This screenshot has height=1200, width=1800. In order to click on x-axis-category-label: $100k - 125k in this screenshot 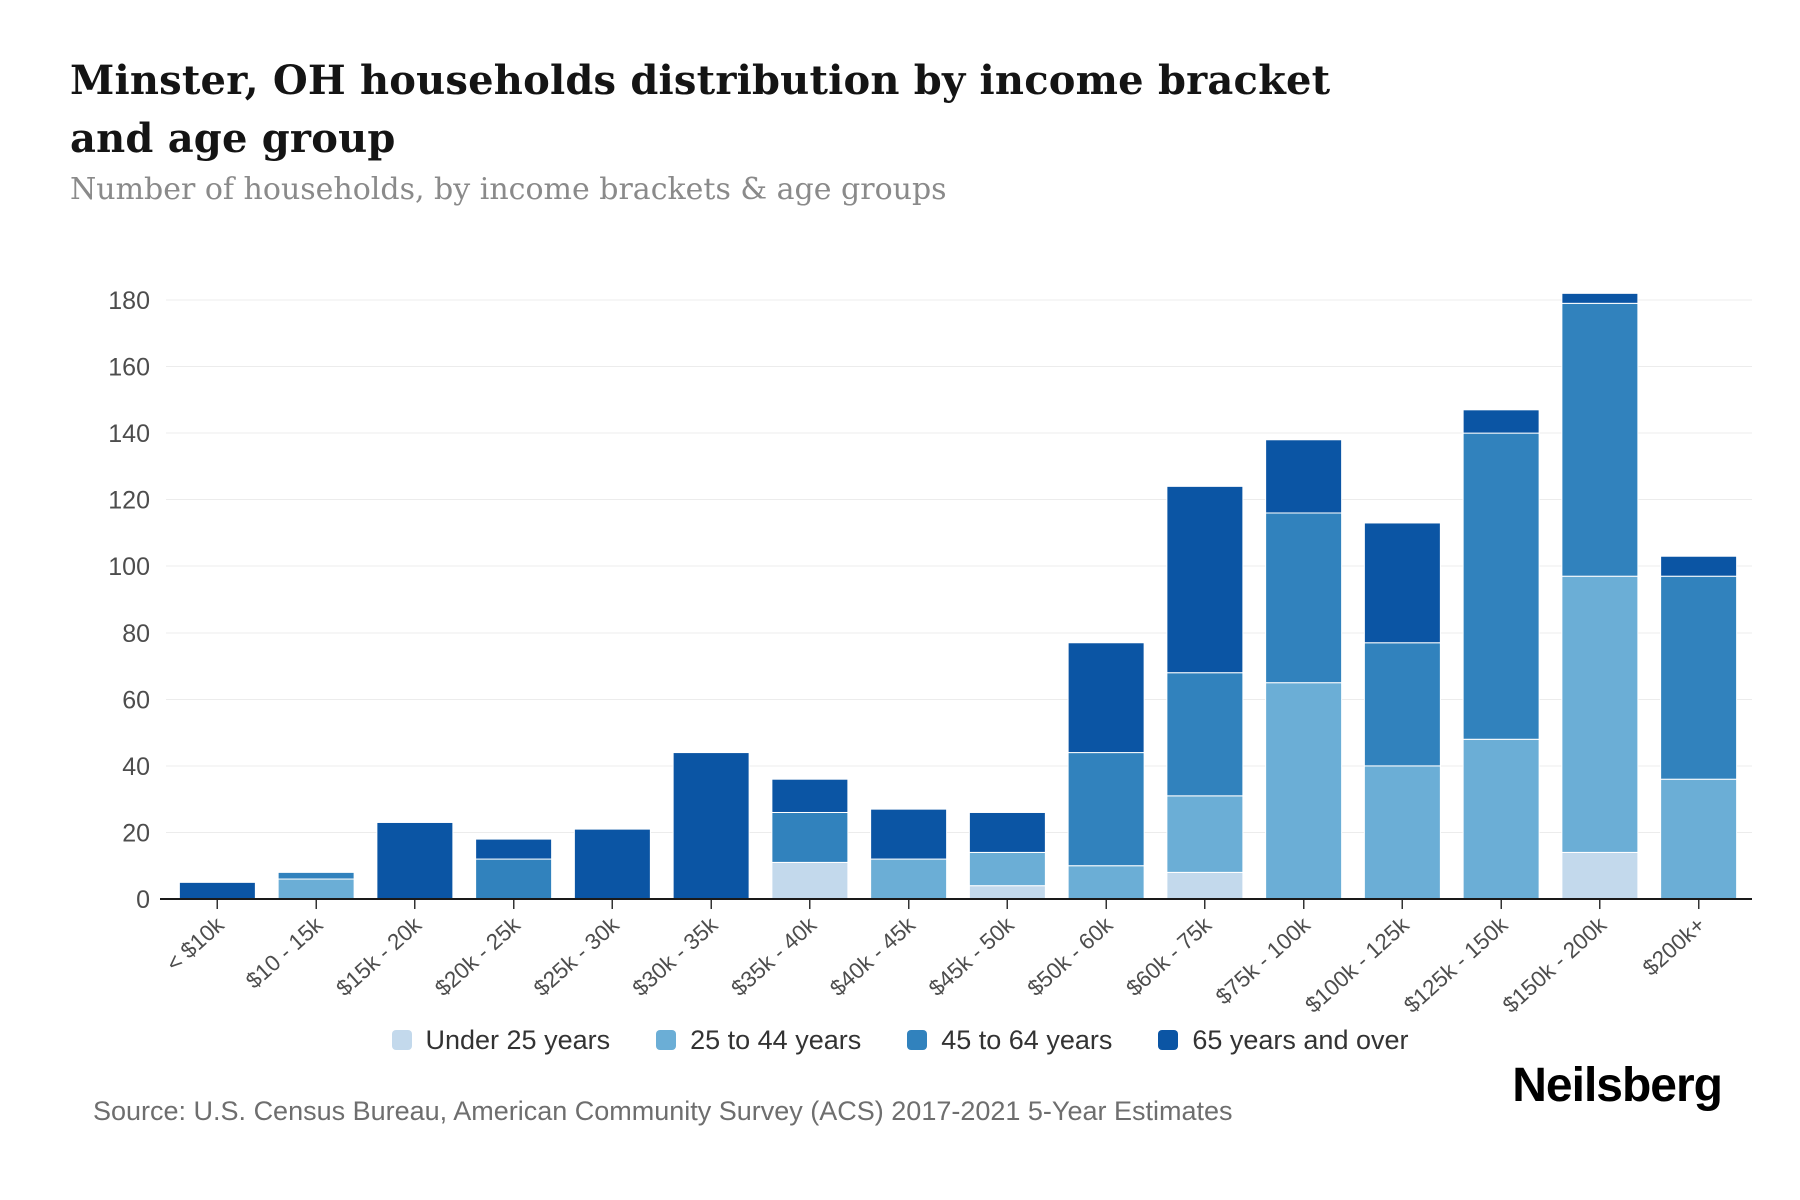, I will do `click(1357, 962)`.